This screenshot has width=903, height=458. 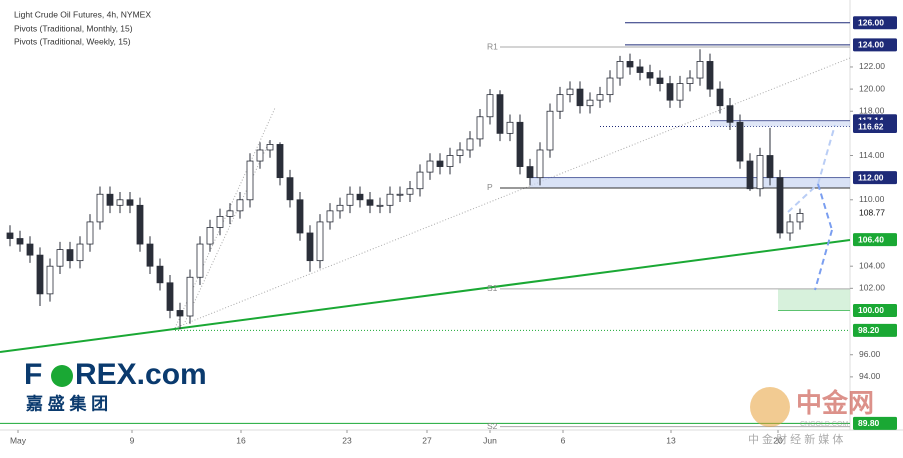 I want to click on pivot-zone, so click(x=690, y=182).